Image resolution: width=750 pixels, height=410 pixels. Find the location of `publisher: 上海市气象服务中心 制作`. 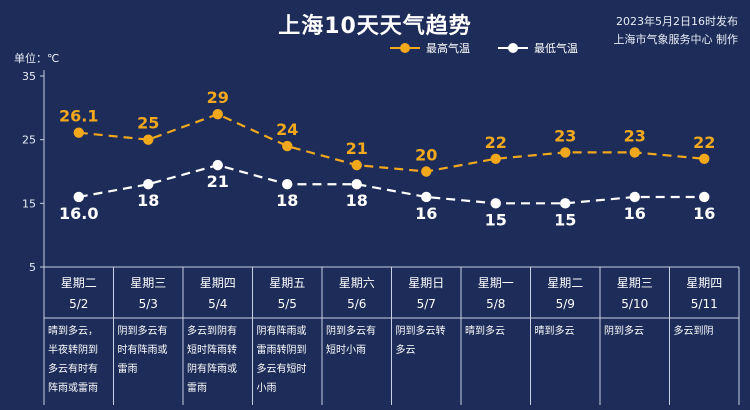

publisher: 上海市气象服务中心 制作 is located at coordinates (676, 39).